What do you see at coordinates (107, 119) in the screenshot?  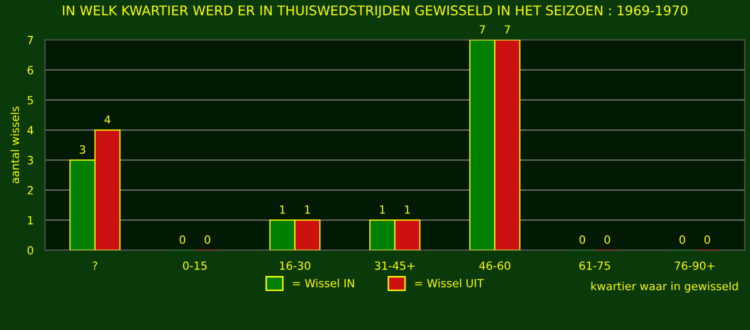 I see `data-label: 4` at bounding box center [107, 119].